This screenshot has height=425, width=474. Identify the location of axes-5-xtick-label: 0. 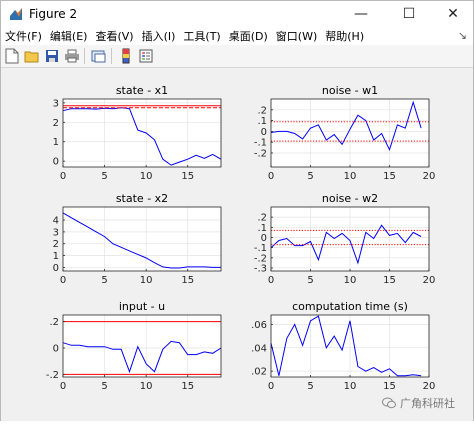
(63, 386).